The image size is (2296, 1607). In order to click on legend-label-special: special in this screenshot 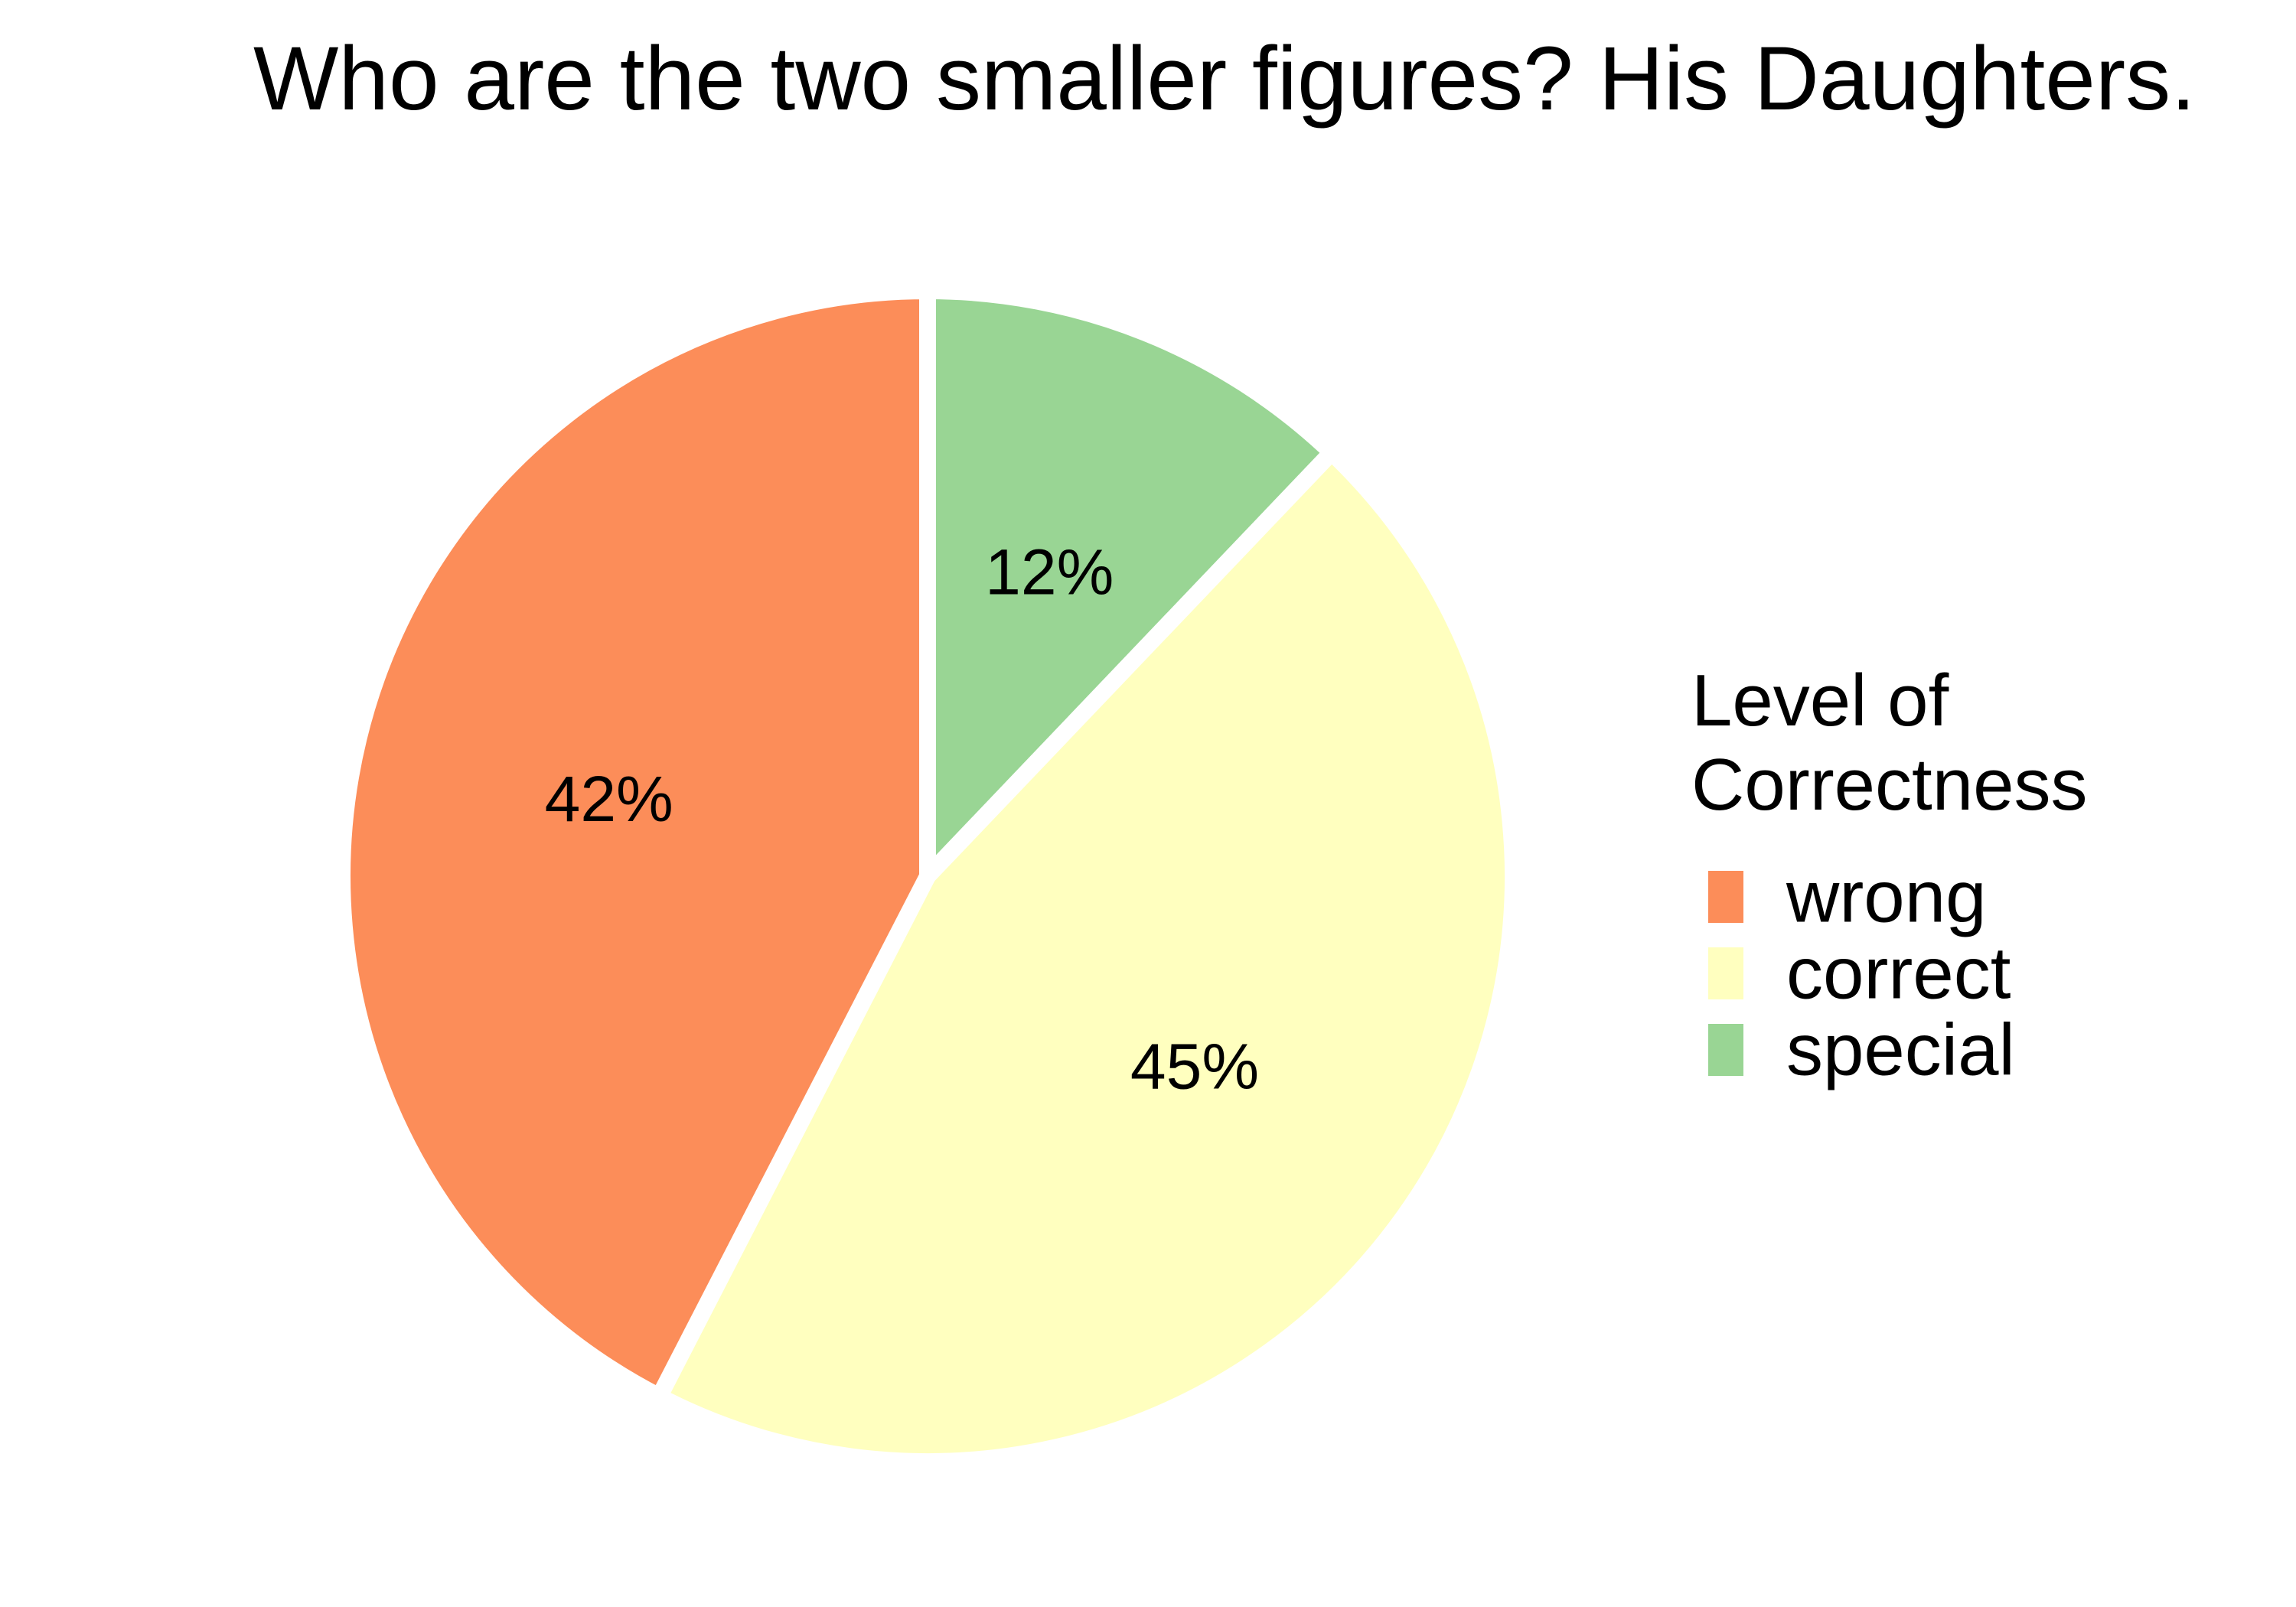, I will do `click(1900, 1050)`.